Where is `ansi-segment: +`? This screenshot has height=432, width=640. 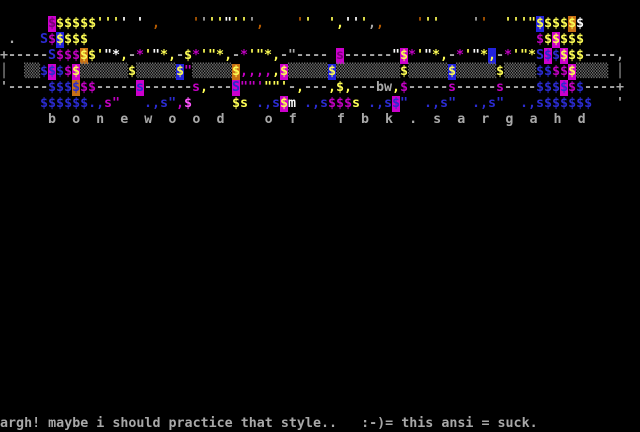
ansi-segment: + is located at coordinates (4, 55).